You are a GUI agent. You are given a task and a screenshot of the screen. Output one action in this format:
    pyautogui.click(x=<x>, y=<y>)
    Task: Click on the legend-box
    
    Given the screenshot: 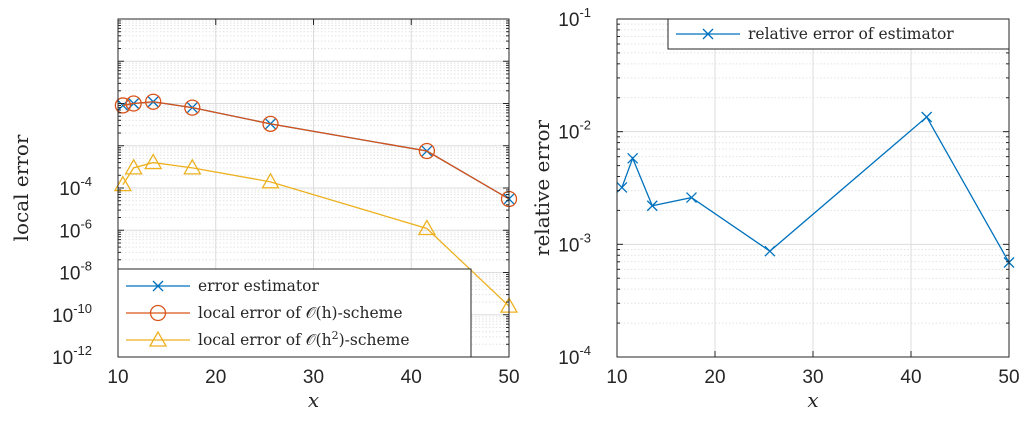 What is the action you would take?
    pyautogui.click(x=838, y=34)
    